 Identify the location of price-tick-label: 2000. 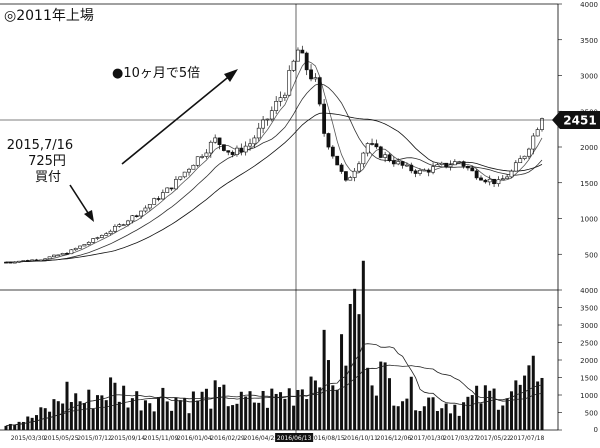
(589, 148).